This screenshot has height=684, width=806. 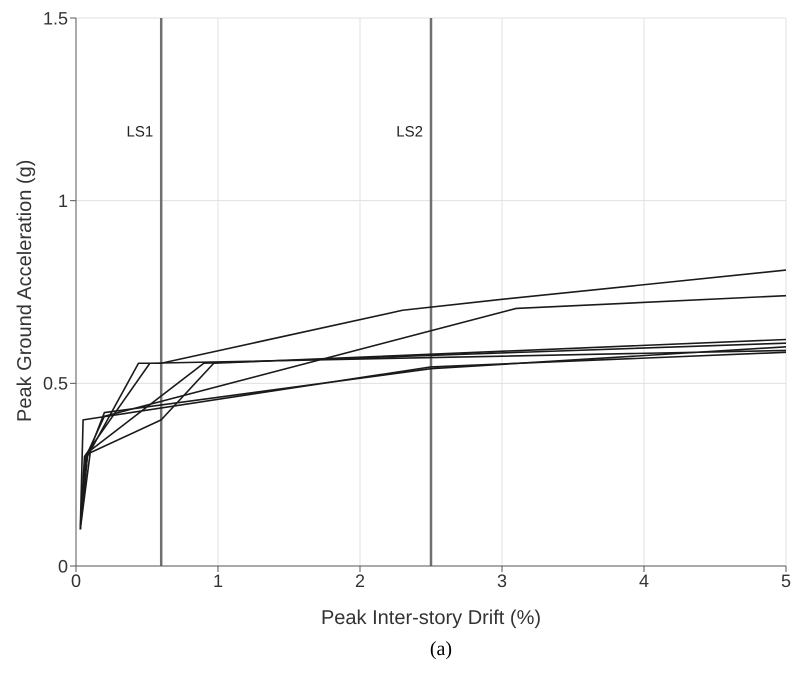 I want to click on x-tick-label: 1, so click(x=218, y=580).